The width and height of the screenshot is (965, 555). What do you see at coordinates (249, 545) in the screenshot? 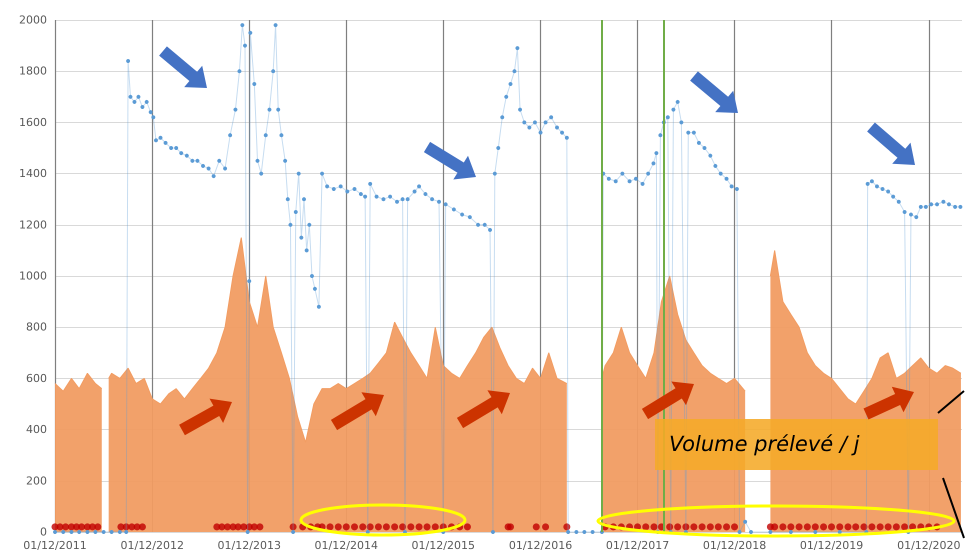
I see `x-tick-label: 01/12/2013` at bounding box center [249, 545].